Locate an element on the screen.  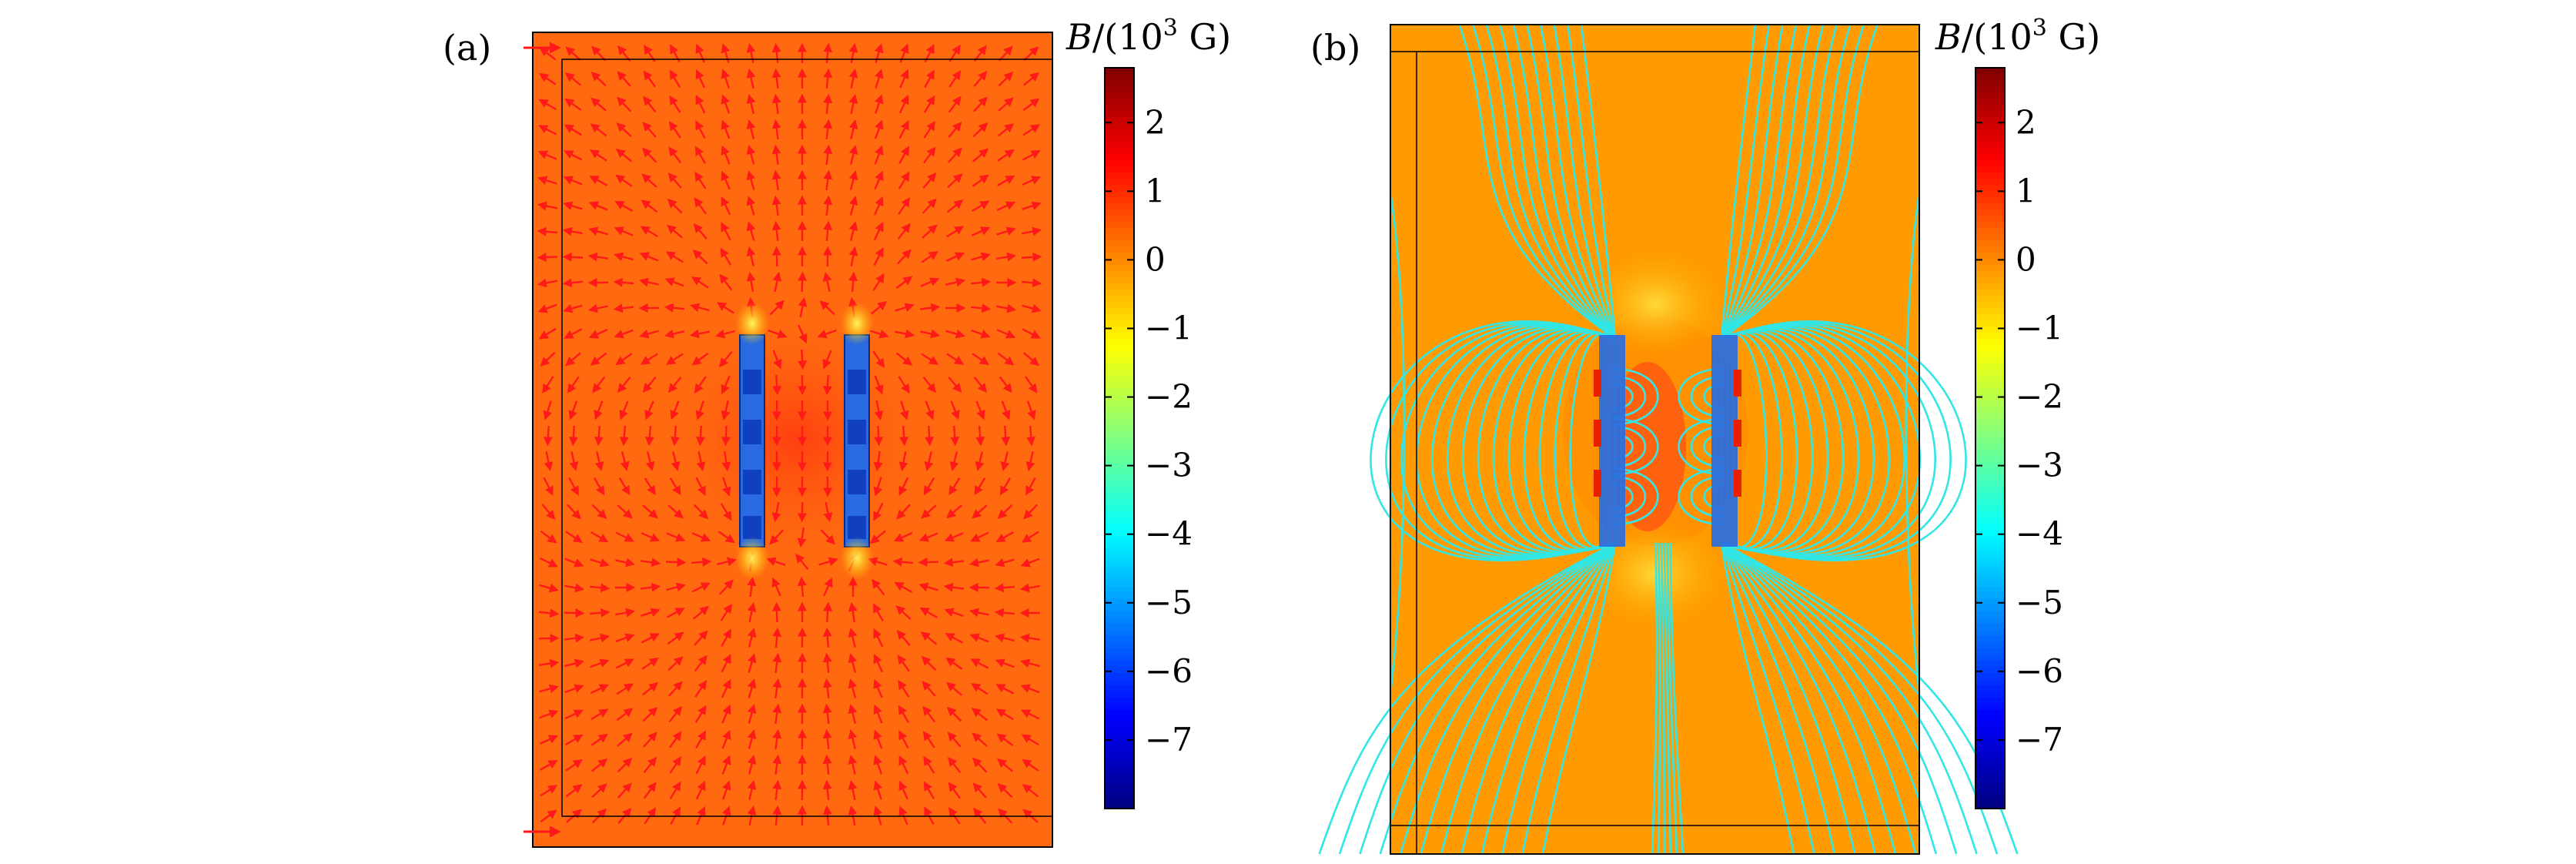
panel-a-colorbar-tick-label: −2 is located at coordinates (1169, 397).